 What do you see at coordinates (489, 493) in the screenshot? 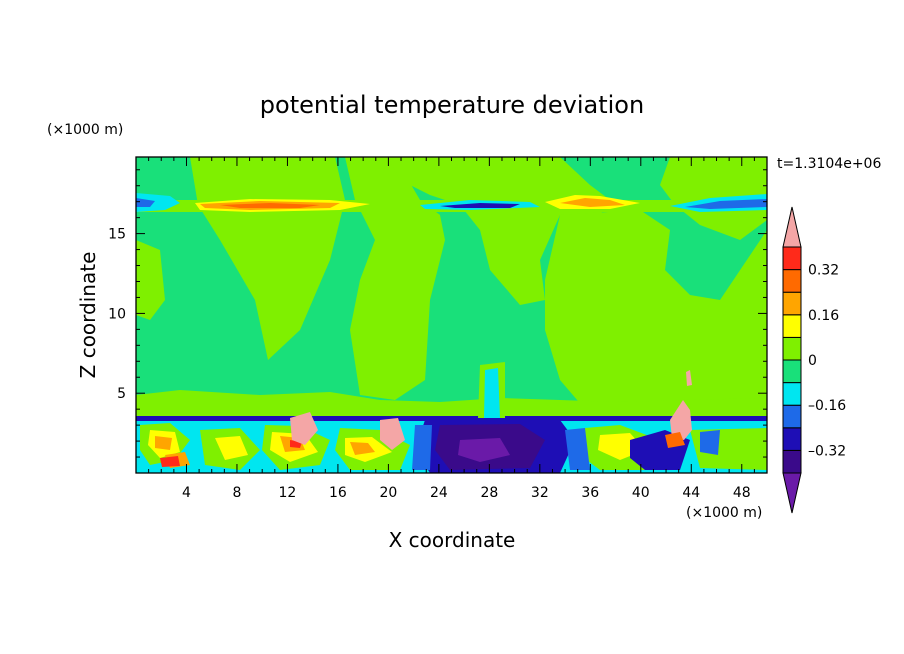
I see `x-tick-label: 28` at bounding box center [489, 493].